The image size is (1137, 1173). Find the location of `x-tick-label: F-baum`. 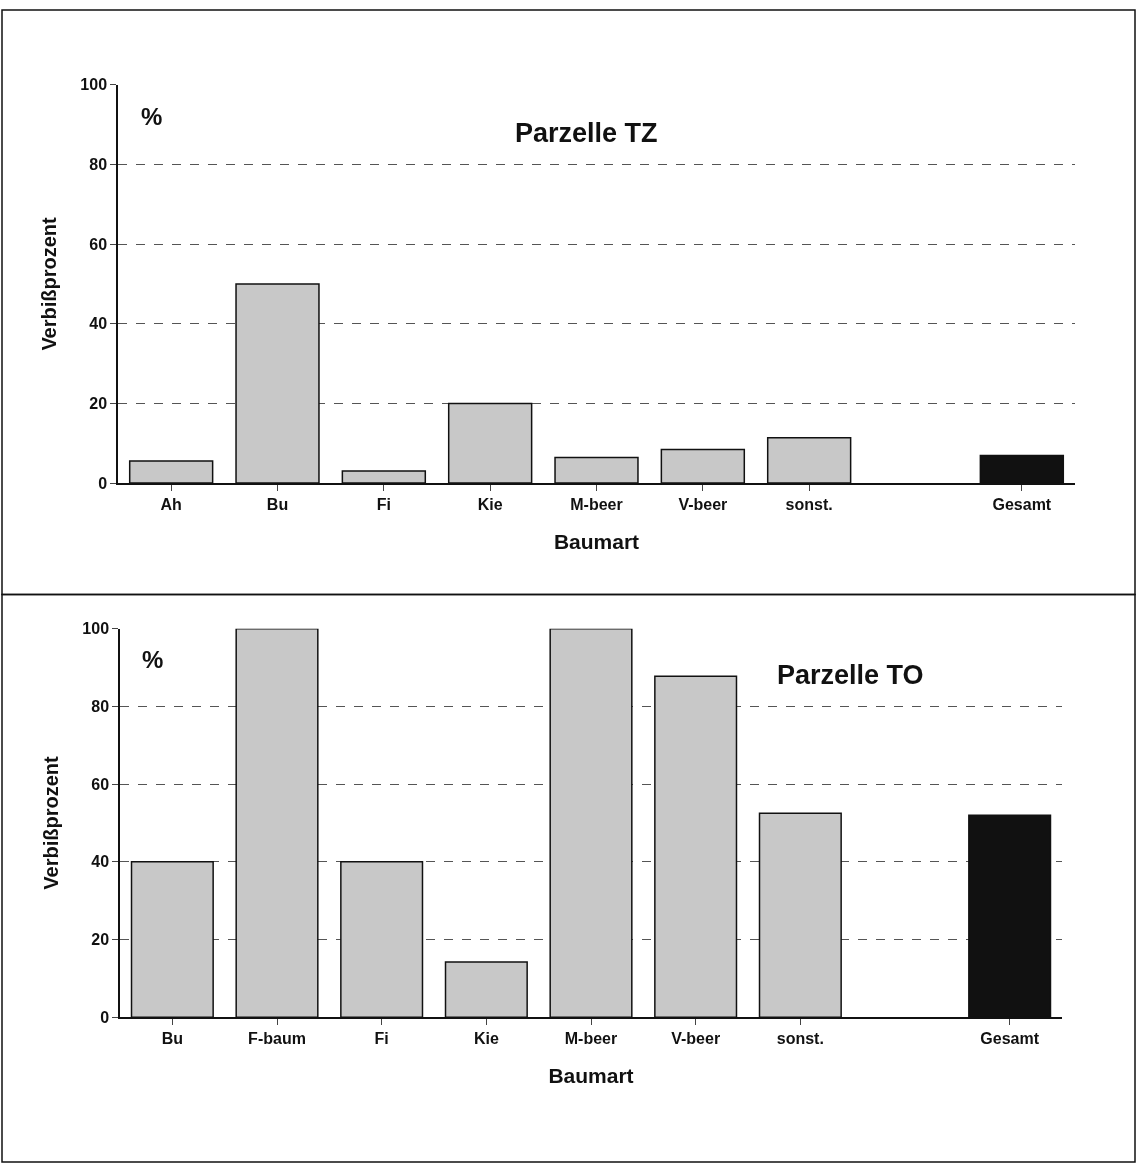

x-tick-label: F-baum is located at coordinates (277, 1039).